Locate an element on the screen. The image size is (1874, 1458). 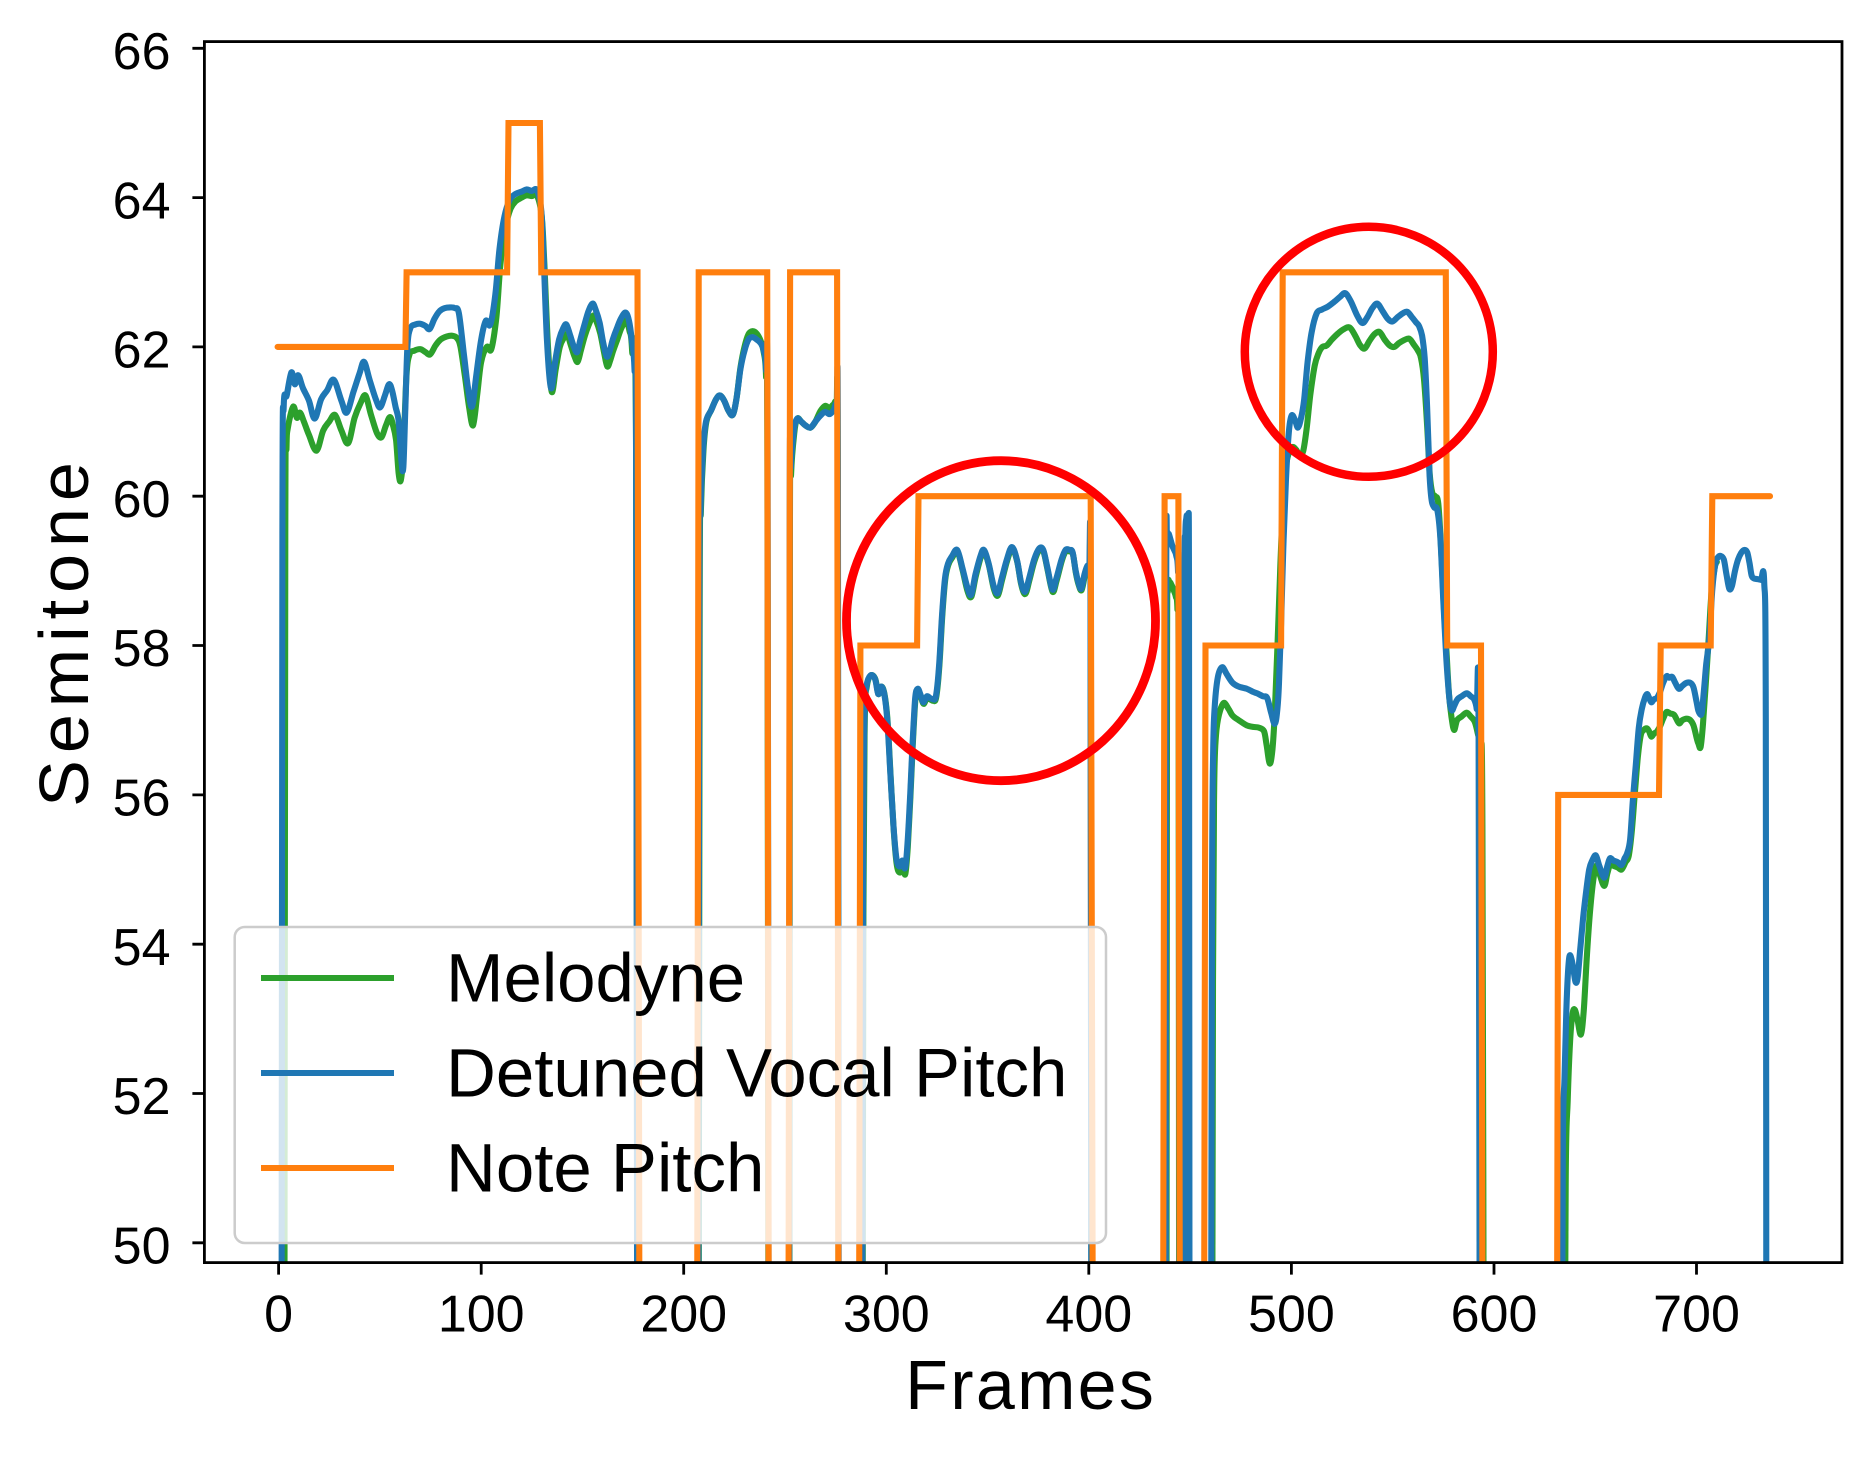
svg-text: 200 is located at coordinates (683, 1315).